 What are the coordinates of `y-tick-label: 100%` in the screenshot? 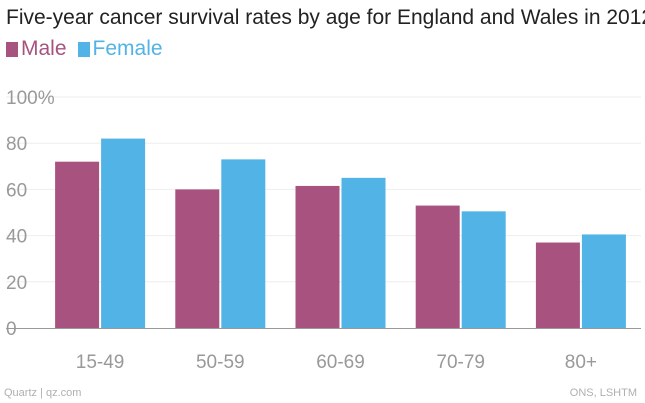 It's located at (30, 98).